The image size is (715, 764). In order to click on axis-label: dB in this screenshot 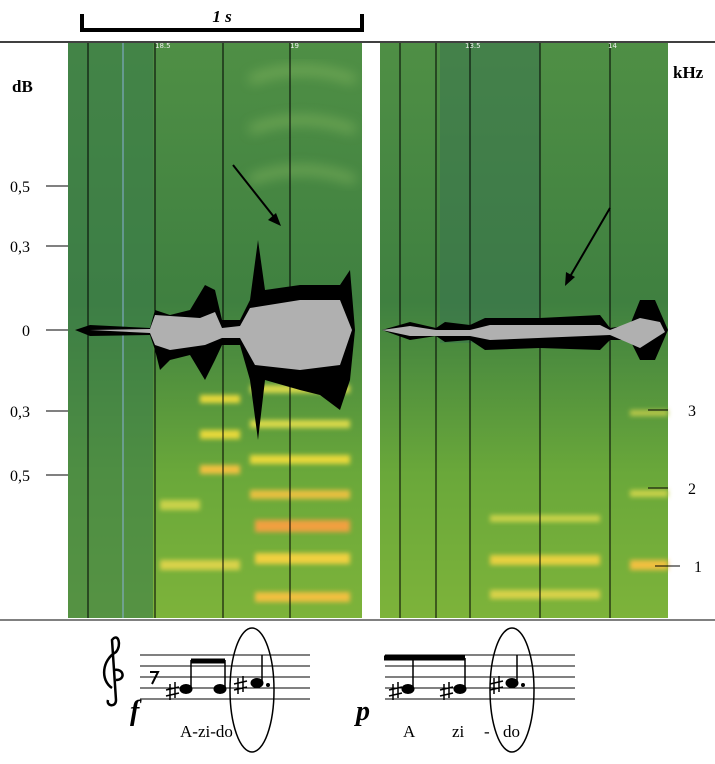, I will do `click(22, 86)`.